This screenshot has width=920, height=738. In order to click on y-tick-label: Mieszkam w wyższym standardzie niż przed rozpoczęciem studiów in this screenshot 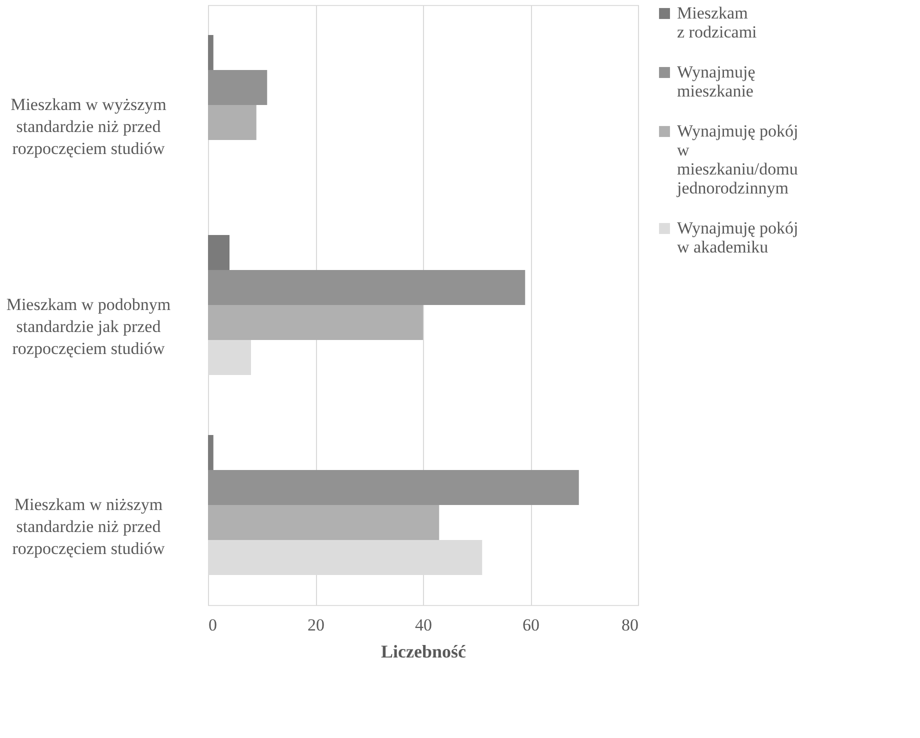, I will do `click(88, 126)`.